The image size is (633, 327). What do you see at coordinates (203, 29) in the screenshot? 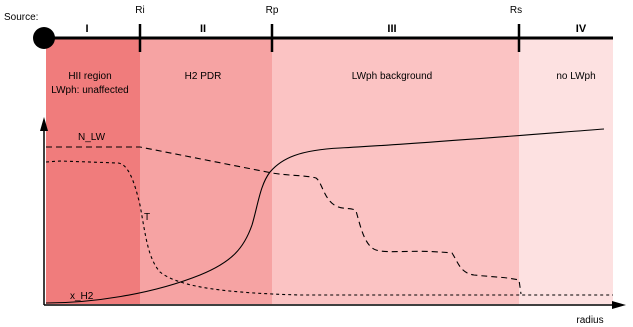
I see `region-ii-numeral: II` at bounding box center [203, 29].